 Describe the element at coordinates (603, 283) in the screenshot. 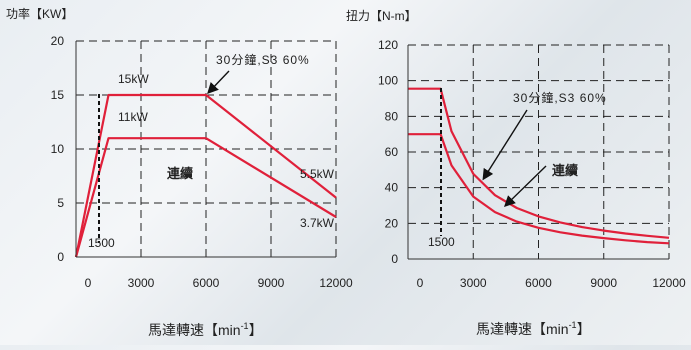

I see `torque-x-tick-label: 9000` at that location.